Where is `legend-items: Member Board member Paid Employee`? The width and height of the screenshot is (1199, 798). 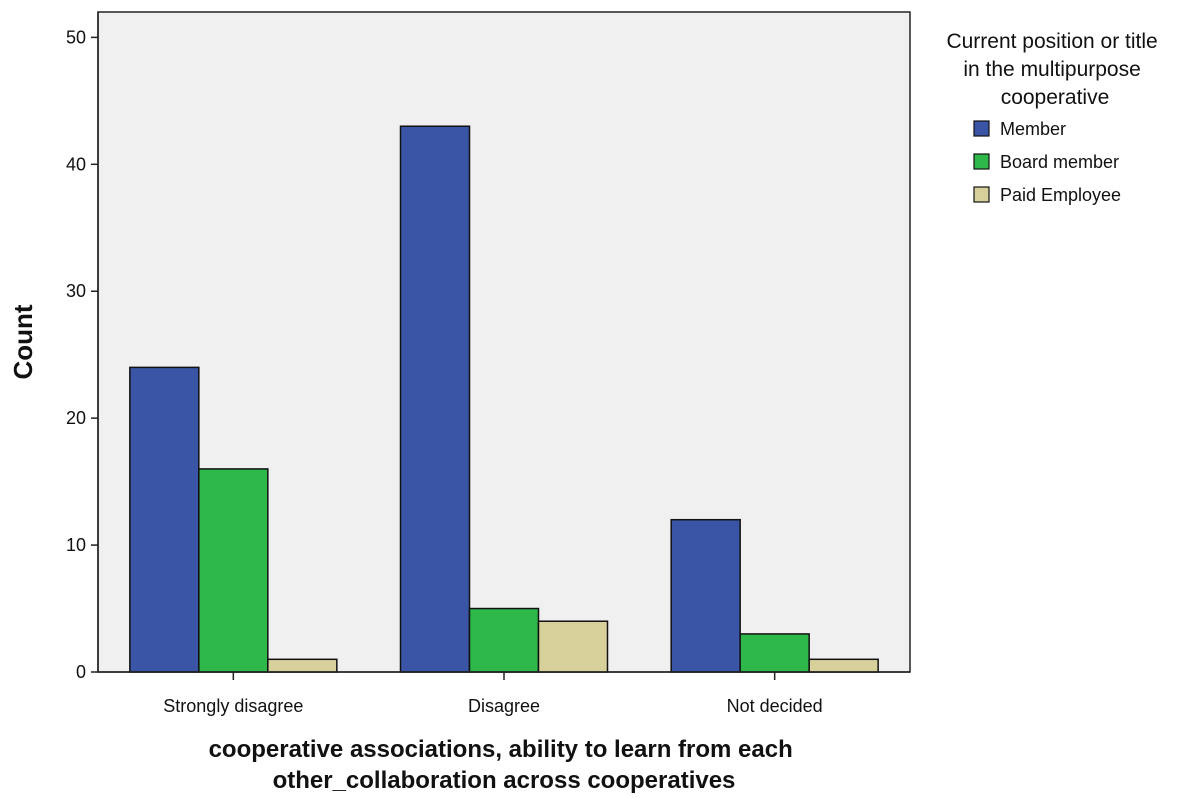
legend-items: Member Board member Paid Employee is located at coordinates (1047, 162).